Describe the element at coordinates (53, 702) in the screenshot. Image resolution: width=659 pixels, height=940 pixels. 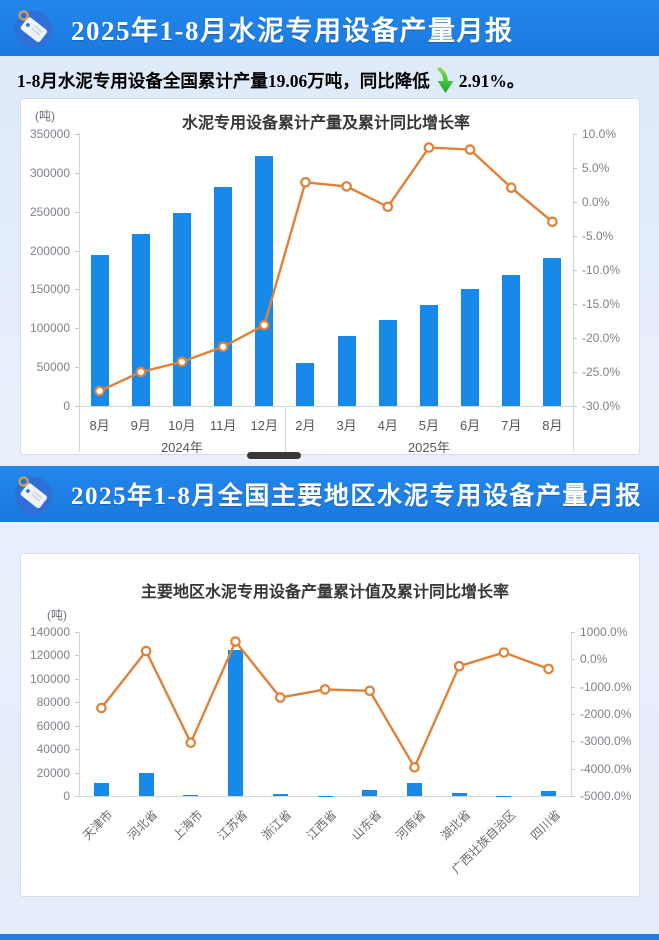
I see `y-axis-left-tick-label: 80000` at that location.